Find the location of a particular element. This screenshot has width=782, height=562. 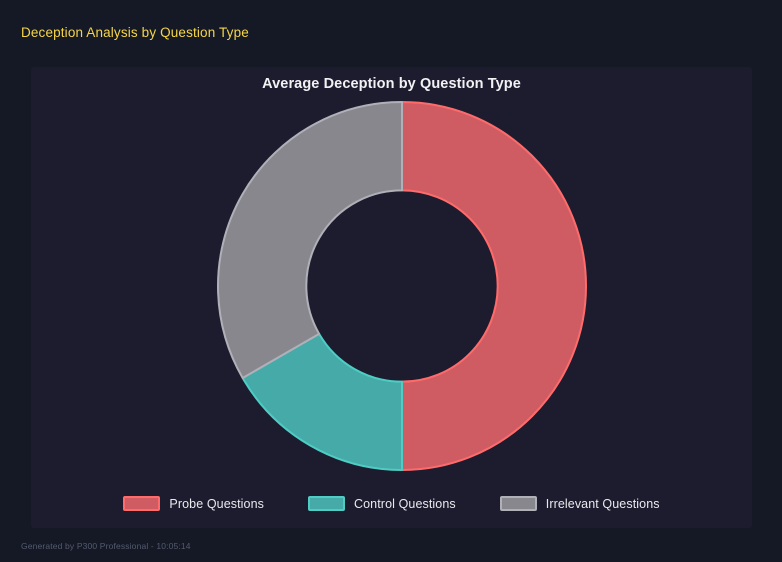

page-title: Deception Analysis by Question Type is located at coordinates (135, 32).